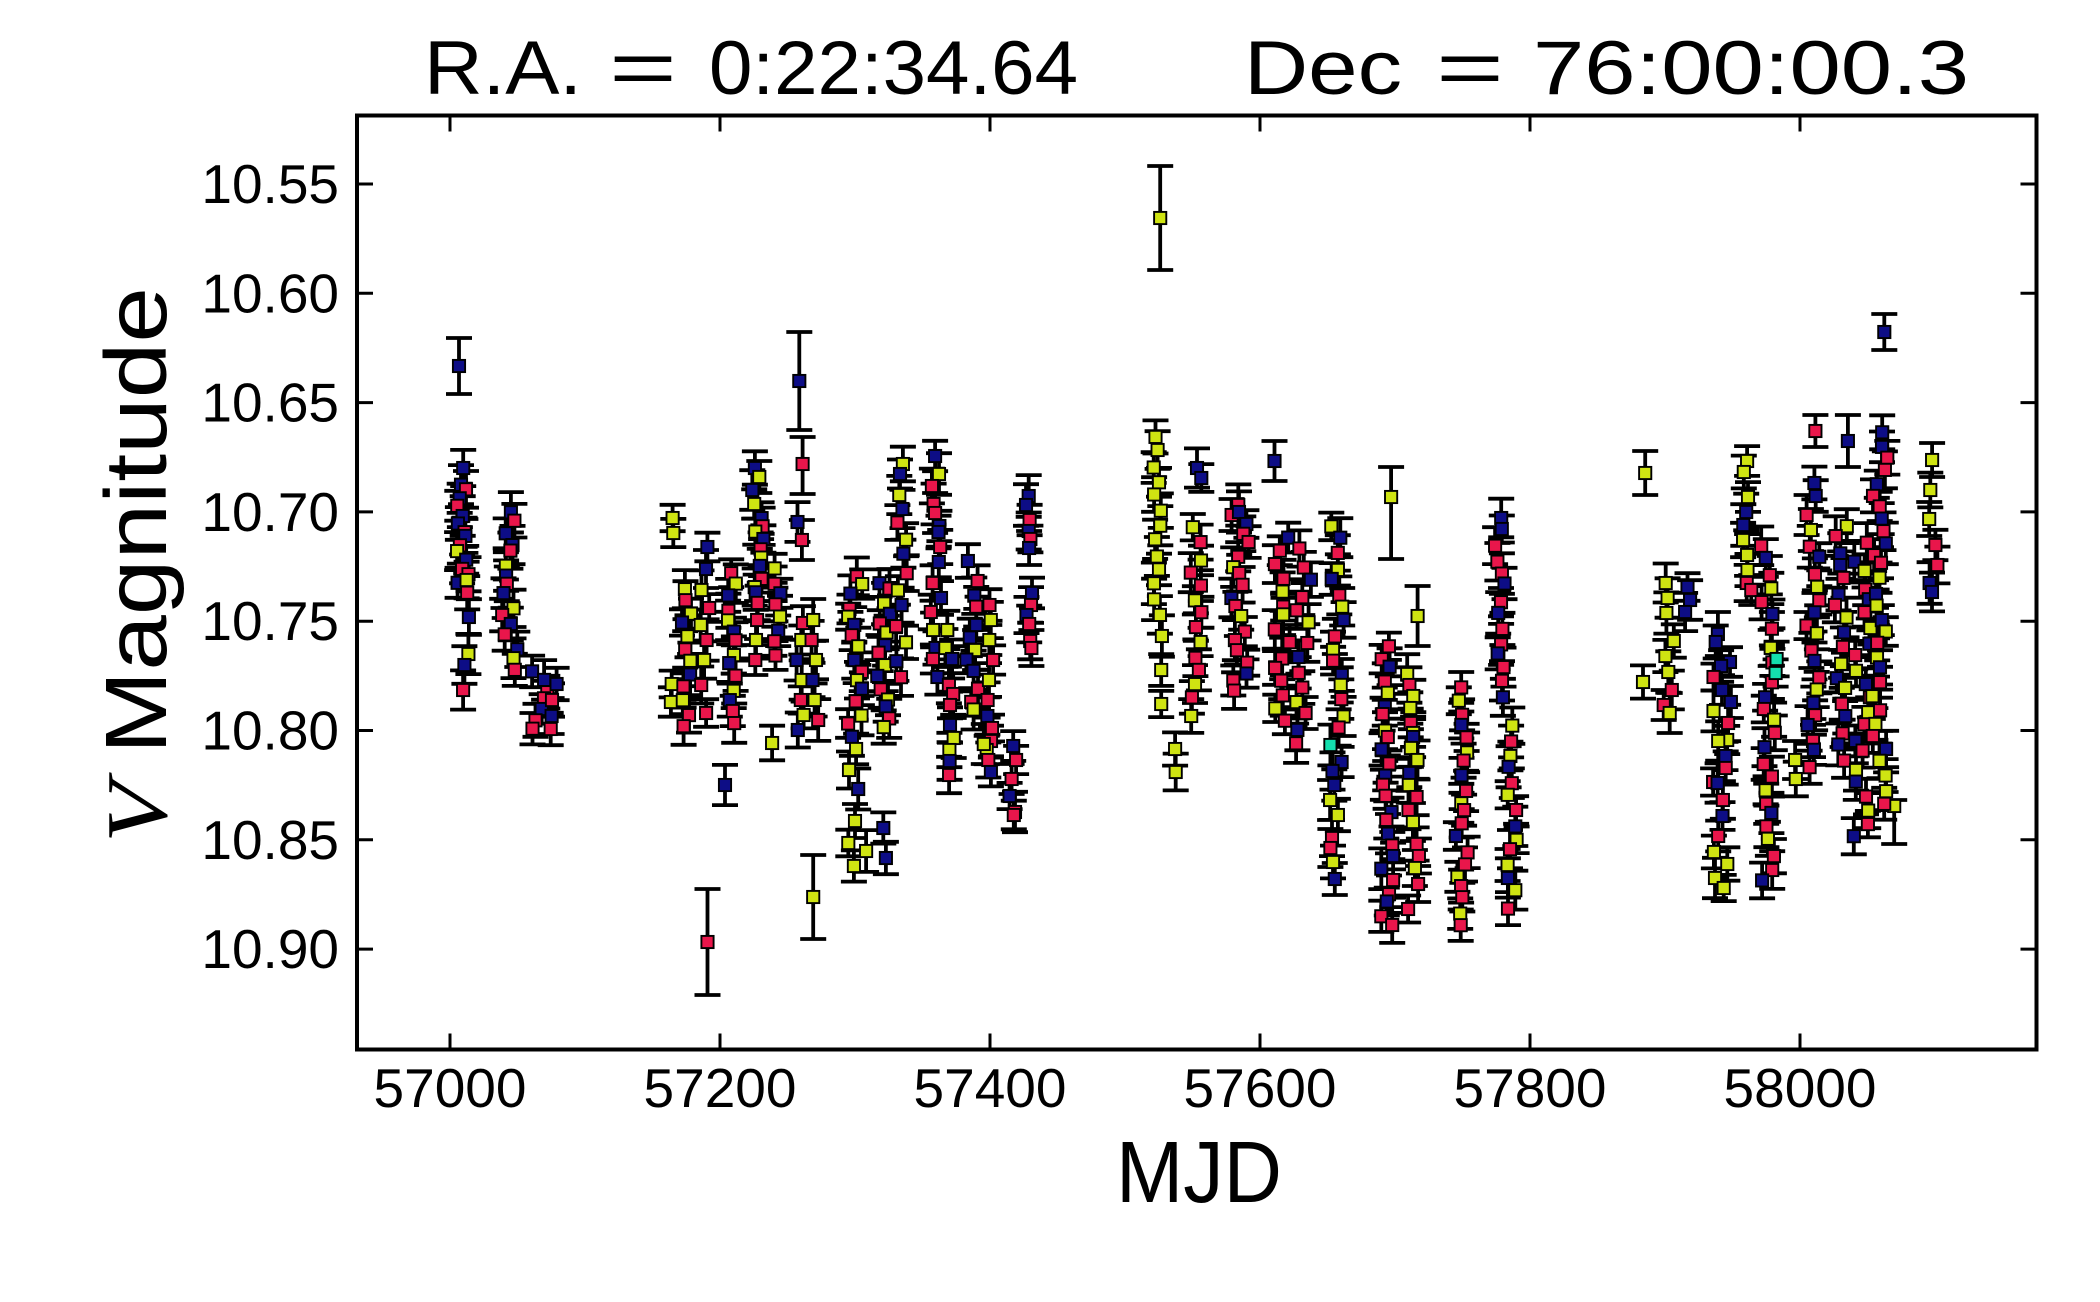 Image resolution: width=2100 pixels, height=1302 pixels. What do you see at coordinates (1800, 1088) in the screenshot?
I see `svg-text: 58000` at bounding box center [1800, 1088].